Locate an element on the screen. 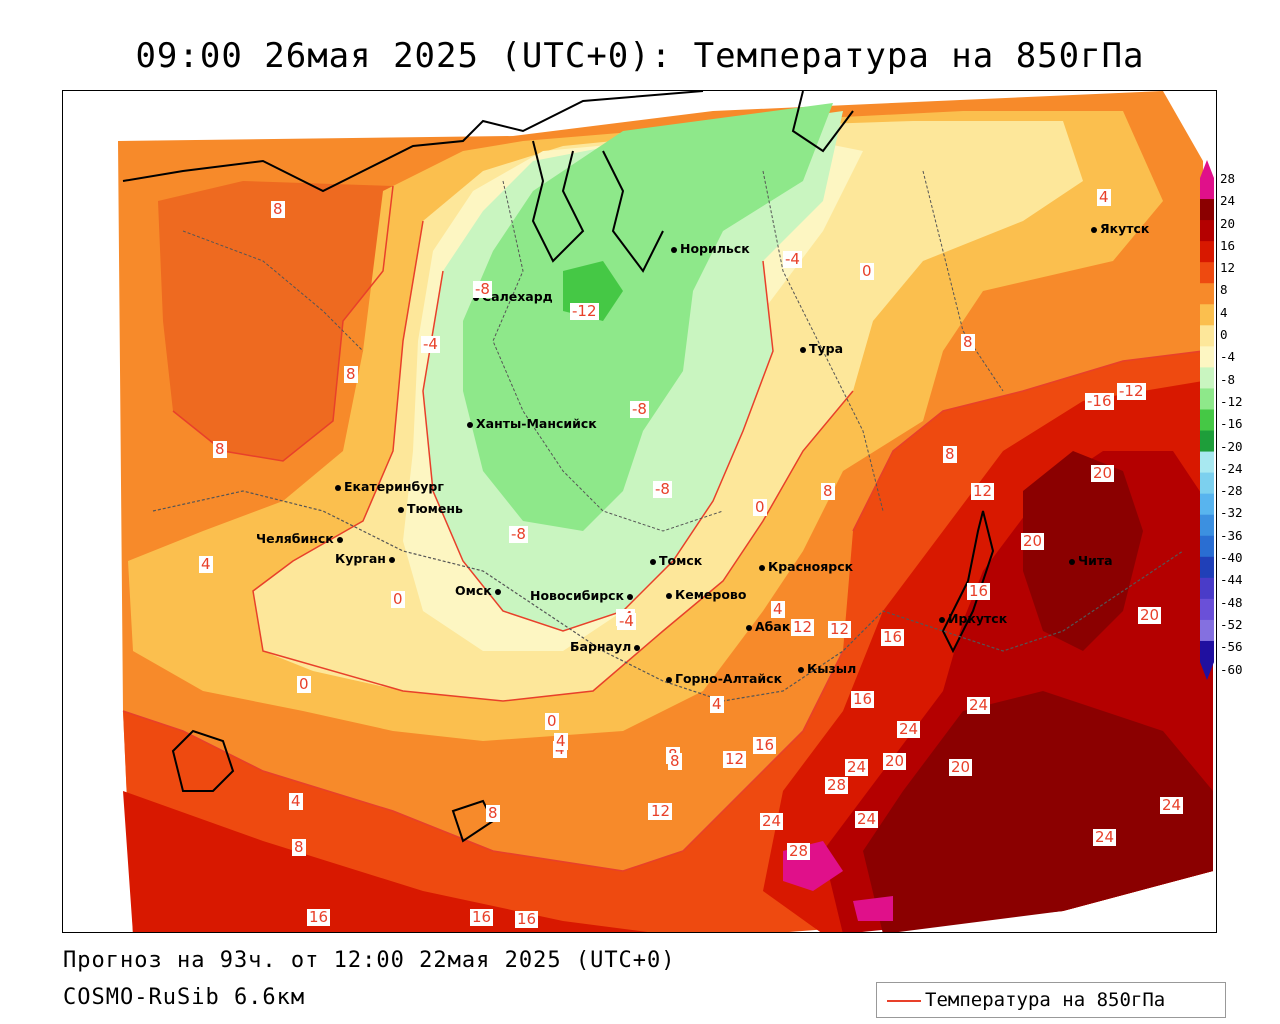 The height and width of the screenshot is (1024, 1280). colorbar-tick-label: -16 is located at coordinates (1231, 424).